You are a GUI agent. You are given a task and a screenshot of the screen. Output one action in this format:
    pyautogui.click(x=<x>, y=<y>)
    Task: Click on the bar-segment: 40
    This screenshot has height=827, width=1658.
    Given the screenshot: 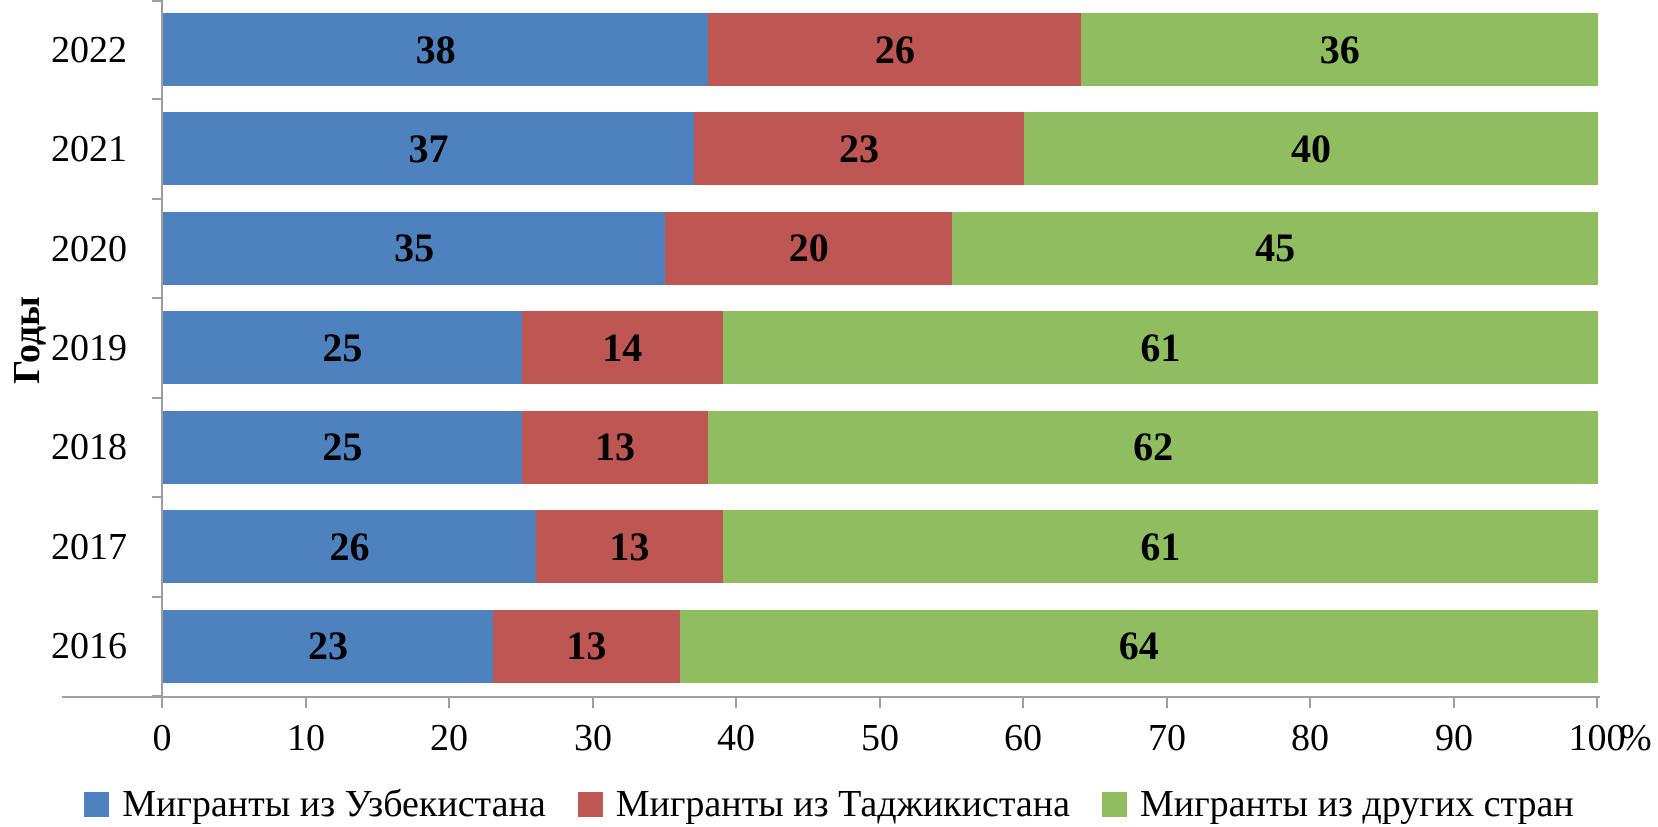 What is the action you would take?
    pyautogui.click(x=1310, y=149)
    